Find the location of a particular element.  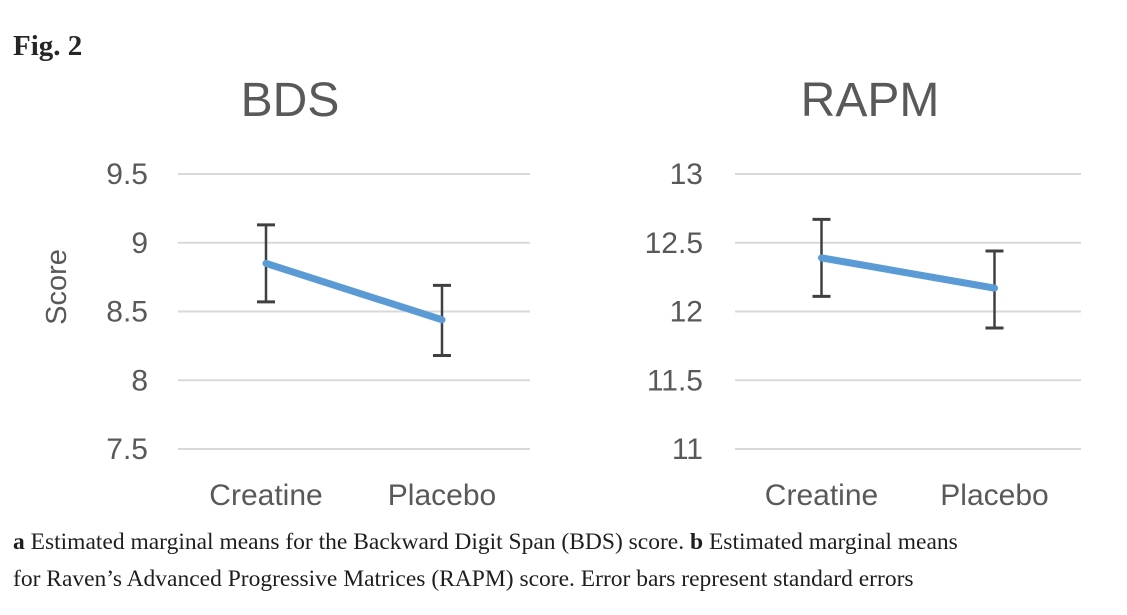

caption-panel-b-marker: b is located at coordinates (697, 542).